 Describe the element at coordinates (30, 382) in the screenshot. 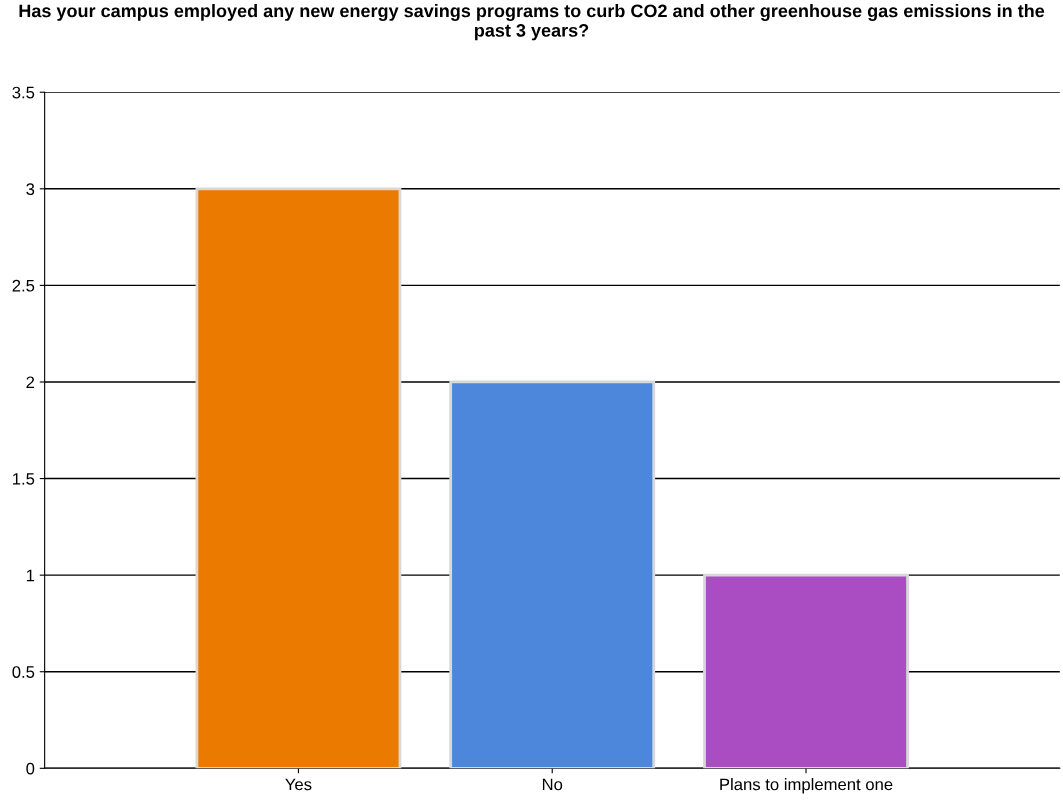

I see `y-tick-label: 2` at that location.